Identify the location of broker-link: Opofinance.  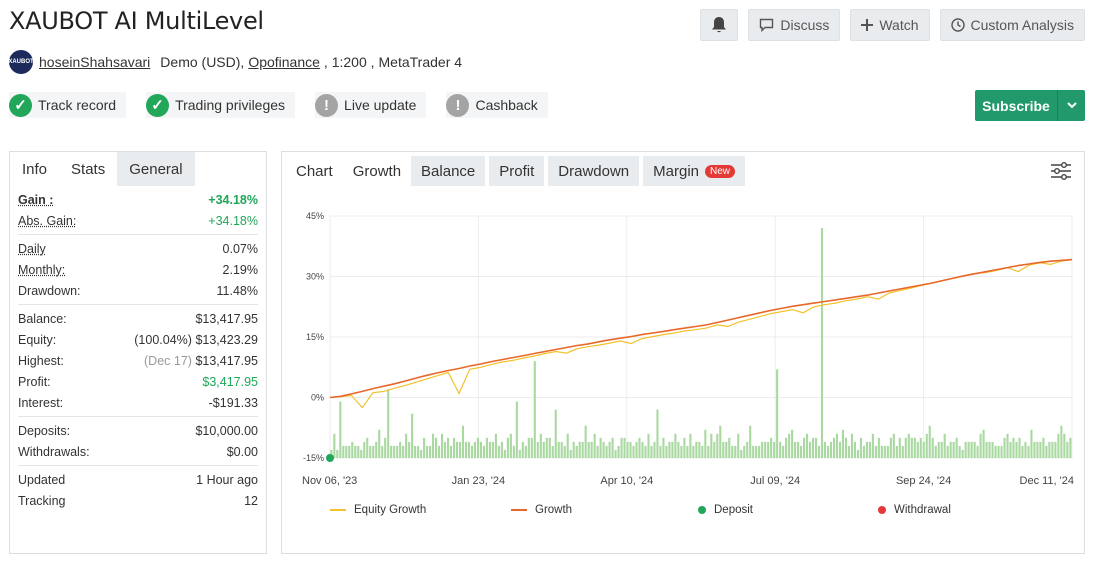
(284, 62).